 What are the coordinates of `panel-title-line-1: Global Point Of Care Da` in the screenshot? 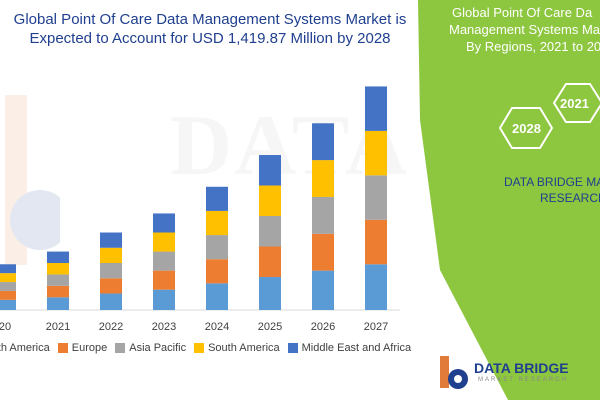 It's located at (522, 12).